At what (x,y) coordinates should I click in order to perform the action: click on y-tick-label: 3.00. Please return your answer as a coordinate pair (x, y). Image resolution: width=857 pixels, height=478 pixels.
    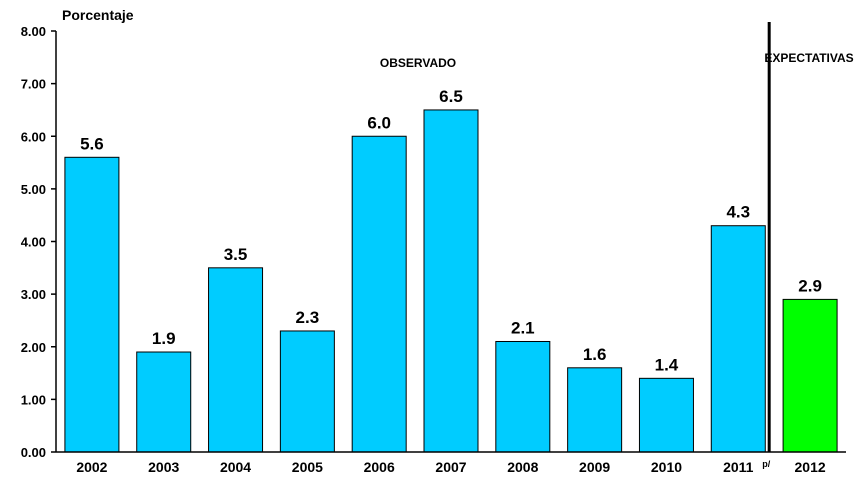
    Looking at the image, I should click on (33, 294).